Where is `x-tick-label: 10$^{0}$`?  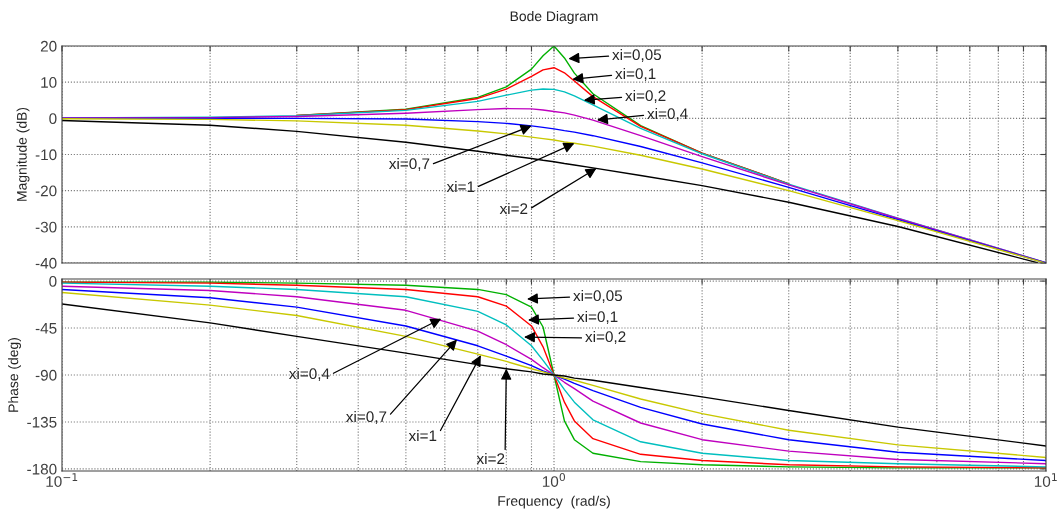
x-tick-label: 10$^{0}$ is located at coordinates (554, 480).